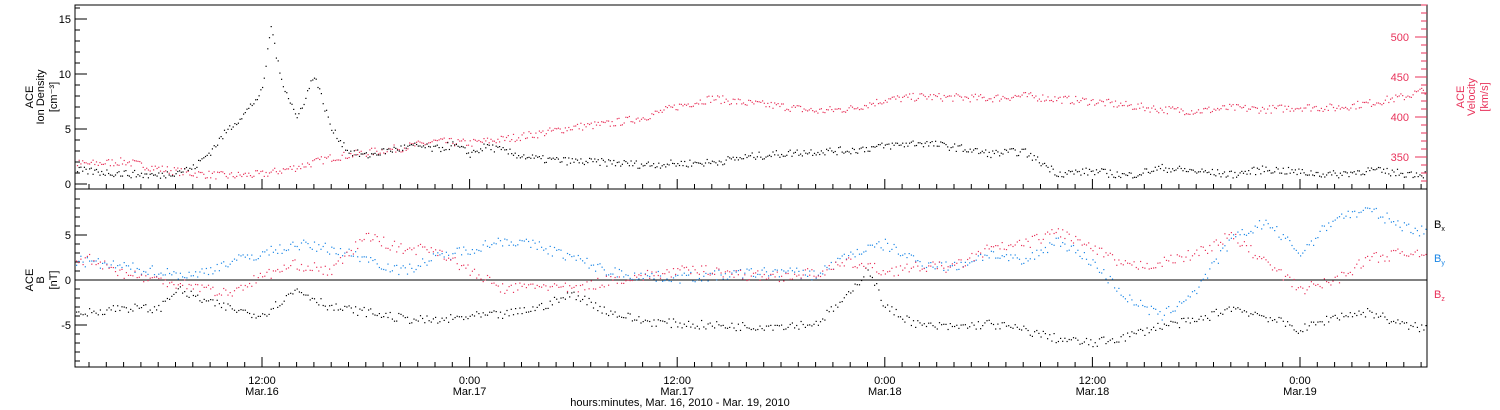 The image size is (1500, 410). I want to click on bfield-tick-label: -5, so click(66, 326).